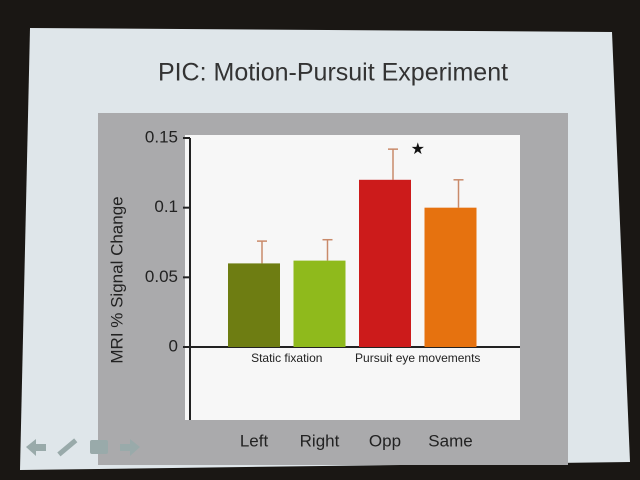  I want to click on y-axis-label: MRI % Signal Change, so click(116, 279).